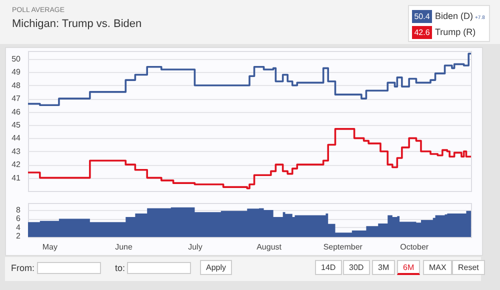  What do you see at coordinates (17, 177) in the screenshot?
I see `y-tick-label: 41` at bounding box center [17, 177].